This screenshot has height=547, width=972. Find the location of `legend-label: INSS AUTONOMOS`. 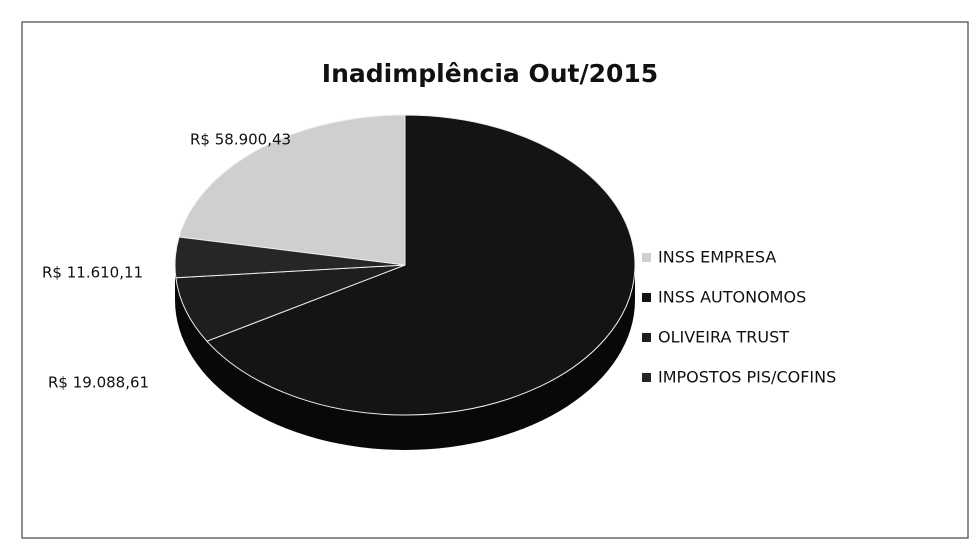

legend-label: INSS AUTONOMOS is located at coordinates (732, 297).